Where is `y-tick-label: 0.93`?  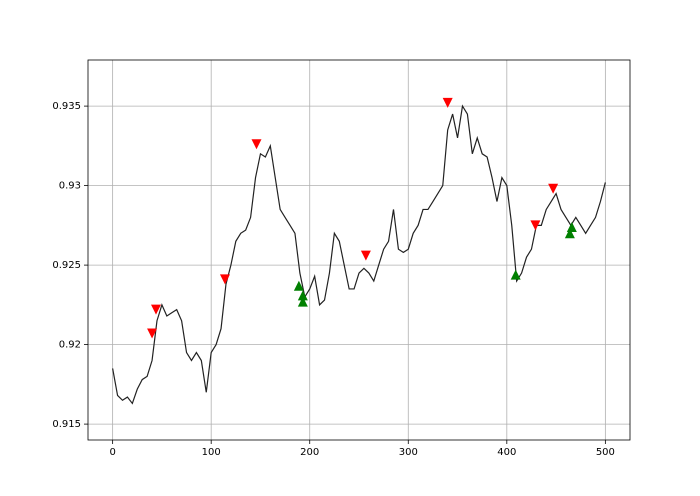 y-tick-label: 0.93 is located at coordinates (70, 186).